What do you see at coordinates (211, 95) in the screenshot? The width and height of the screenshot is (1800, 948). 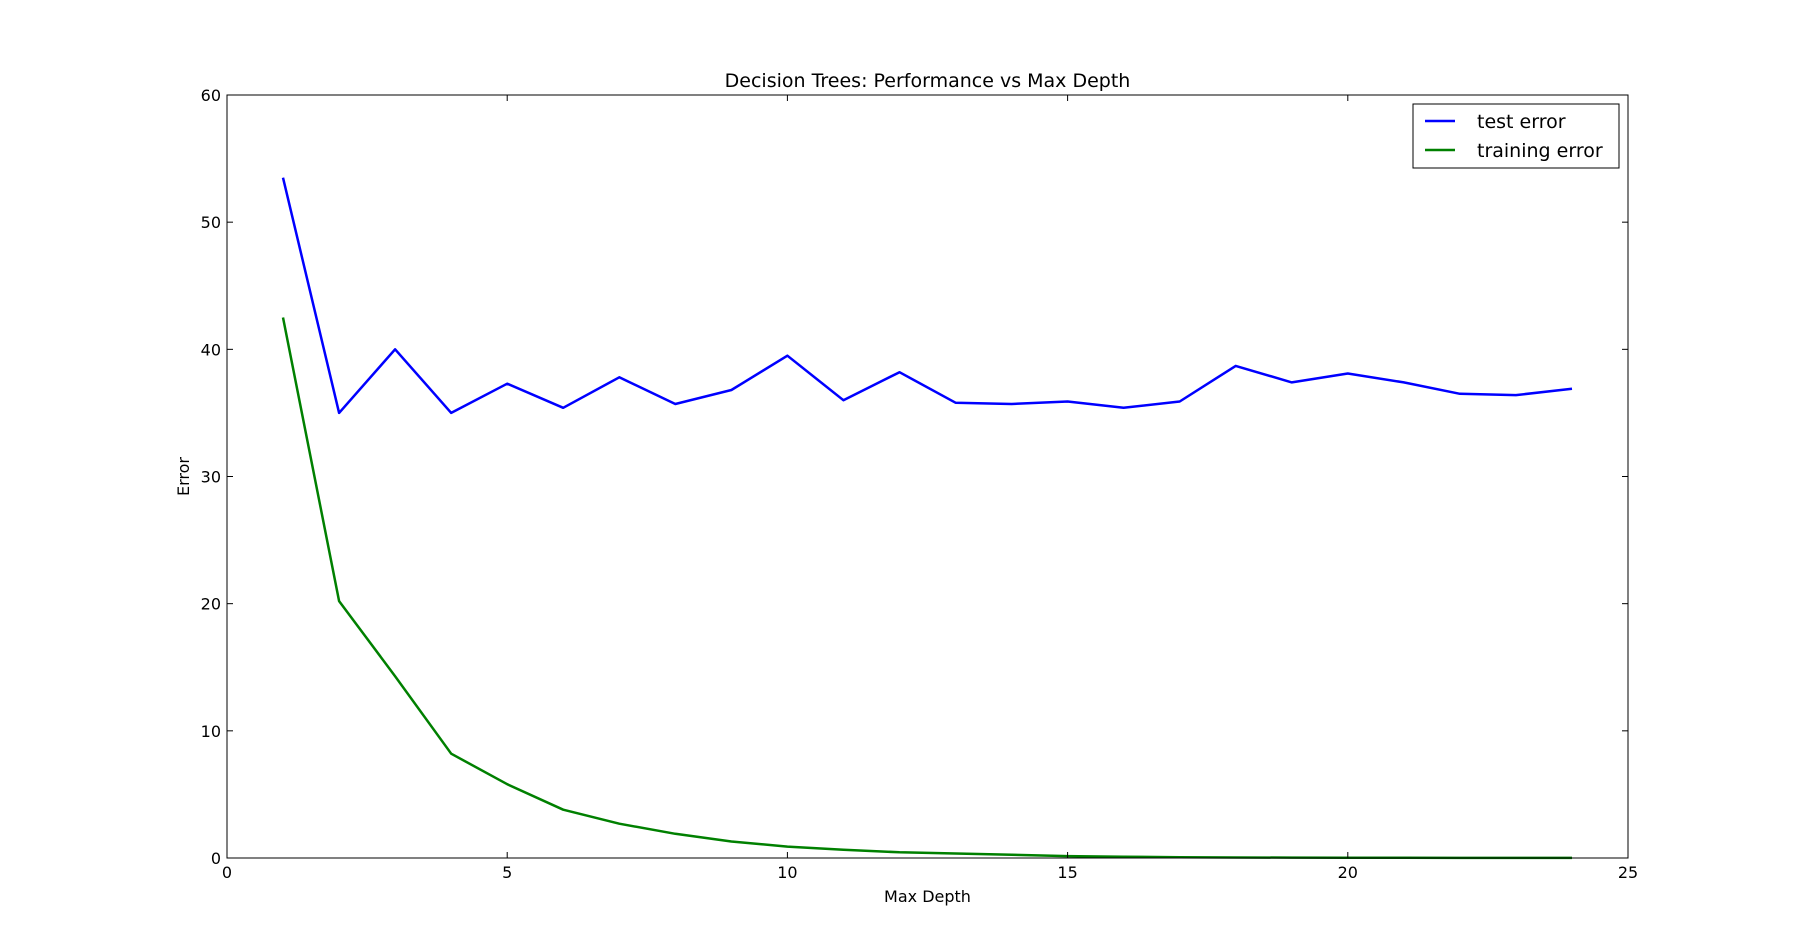 I see `y-tick-label: 60` at bounding box center [211, 95].